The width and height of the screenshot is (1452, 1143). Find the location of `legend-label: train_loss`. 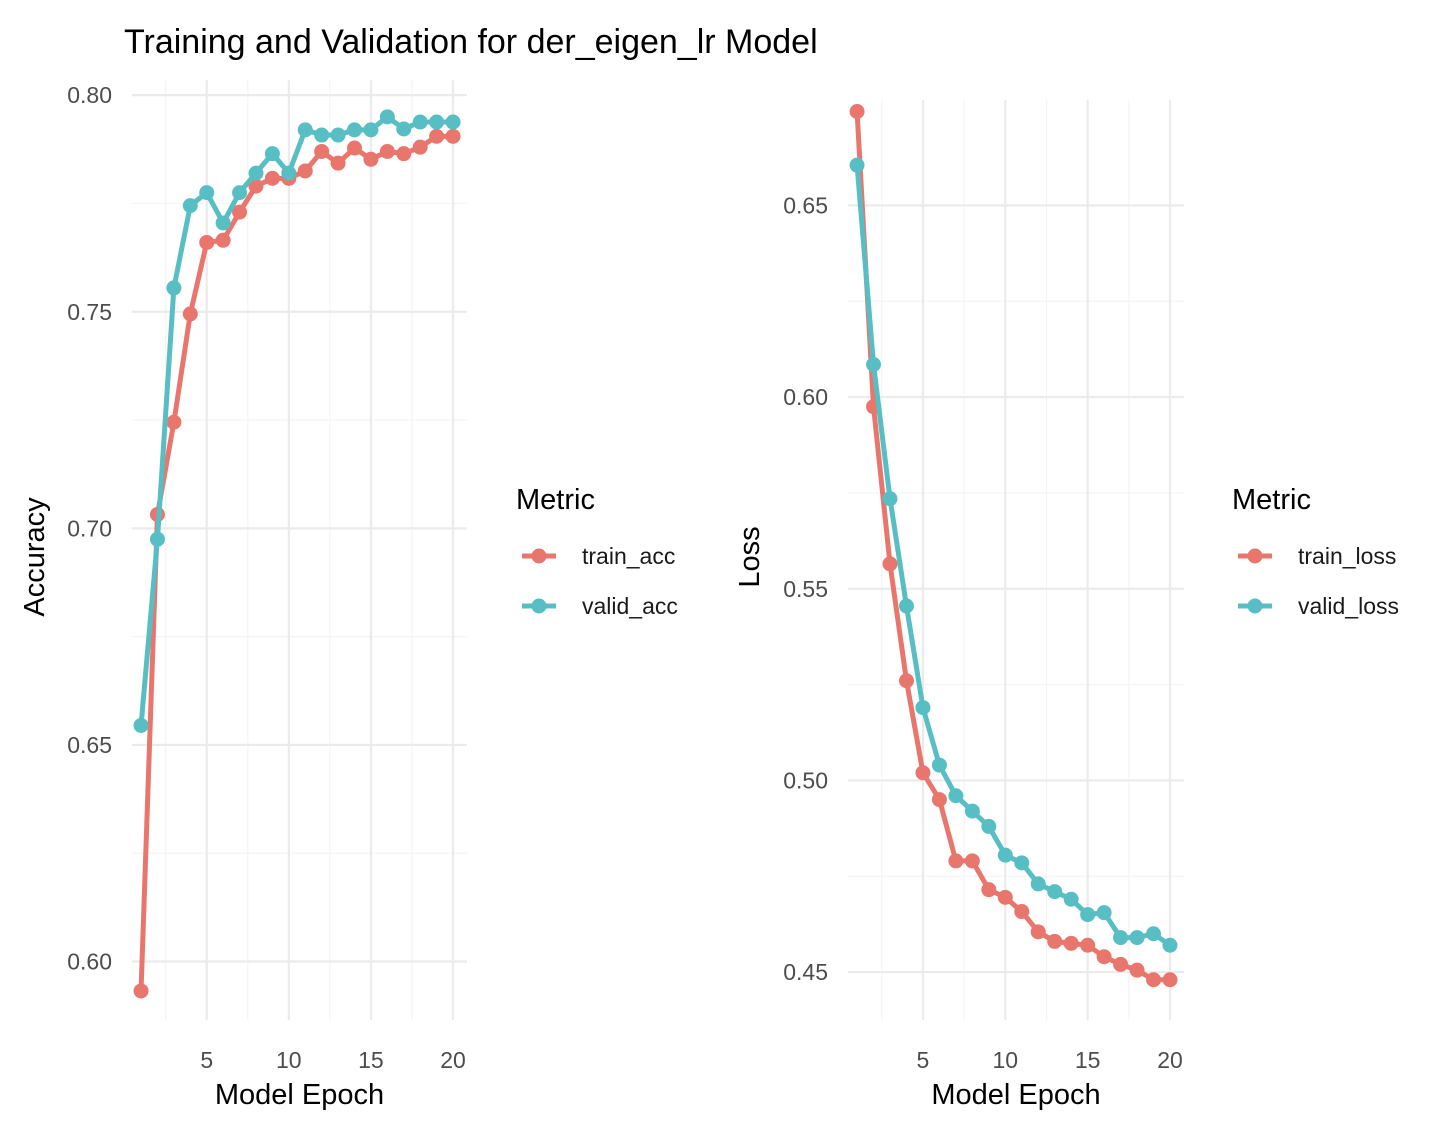

legend-label: train_loss is located at coordinates (1347, 556).